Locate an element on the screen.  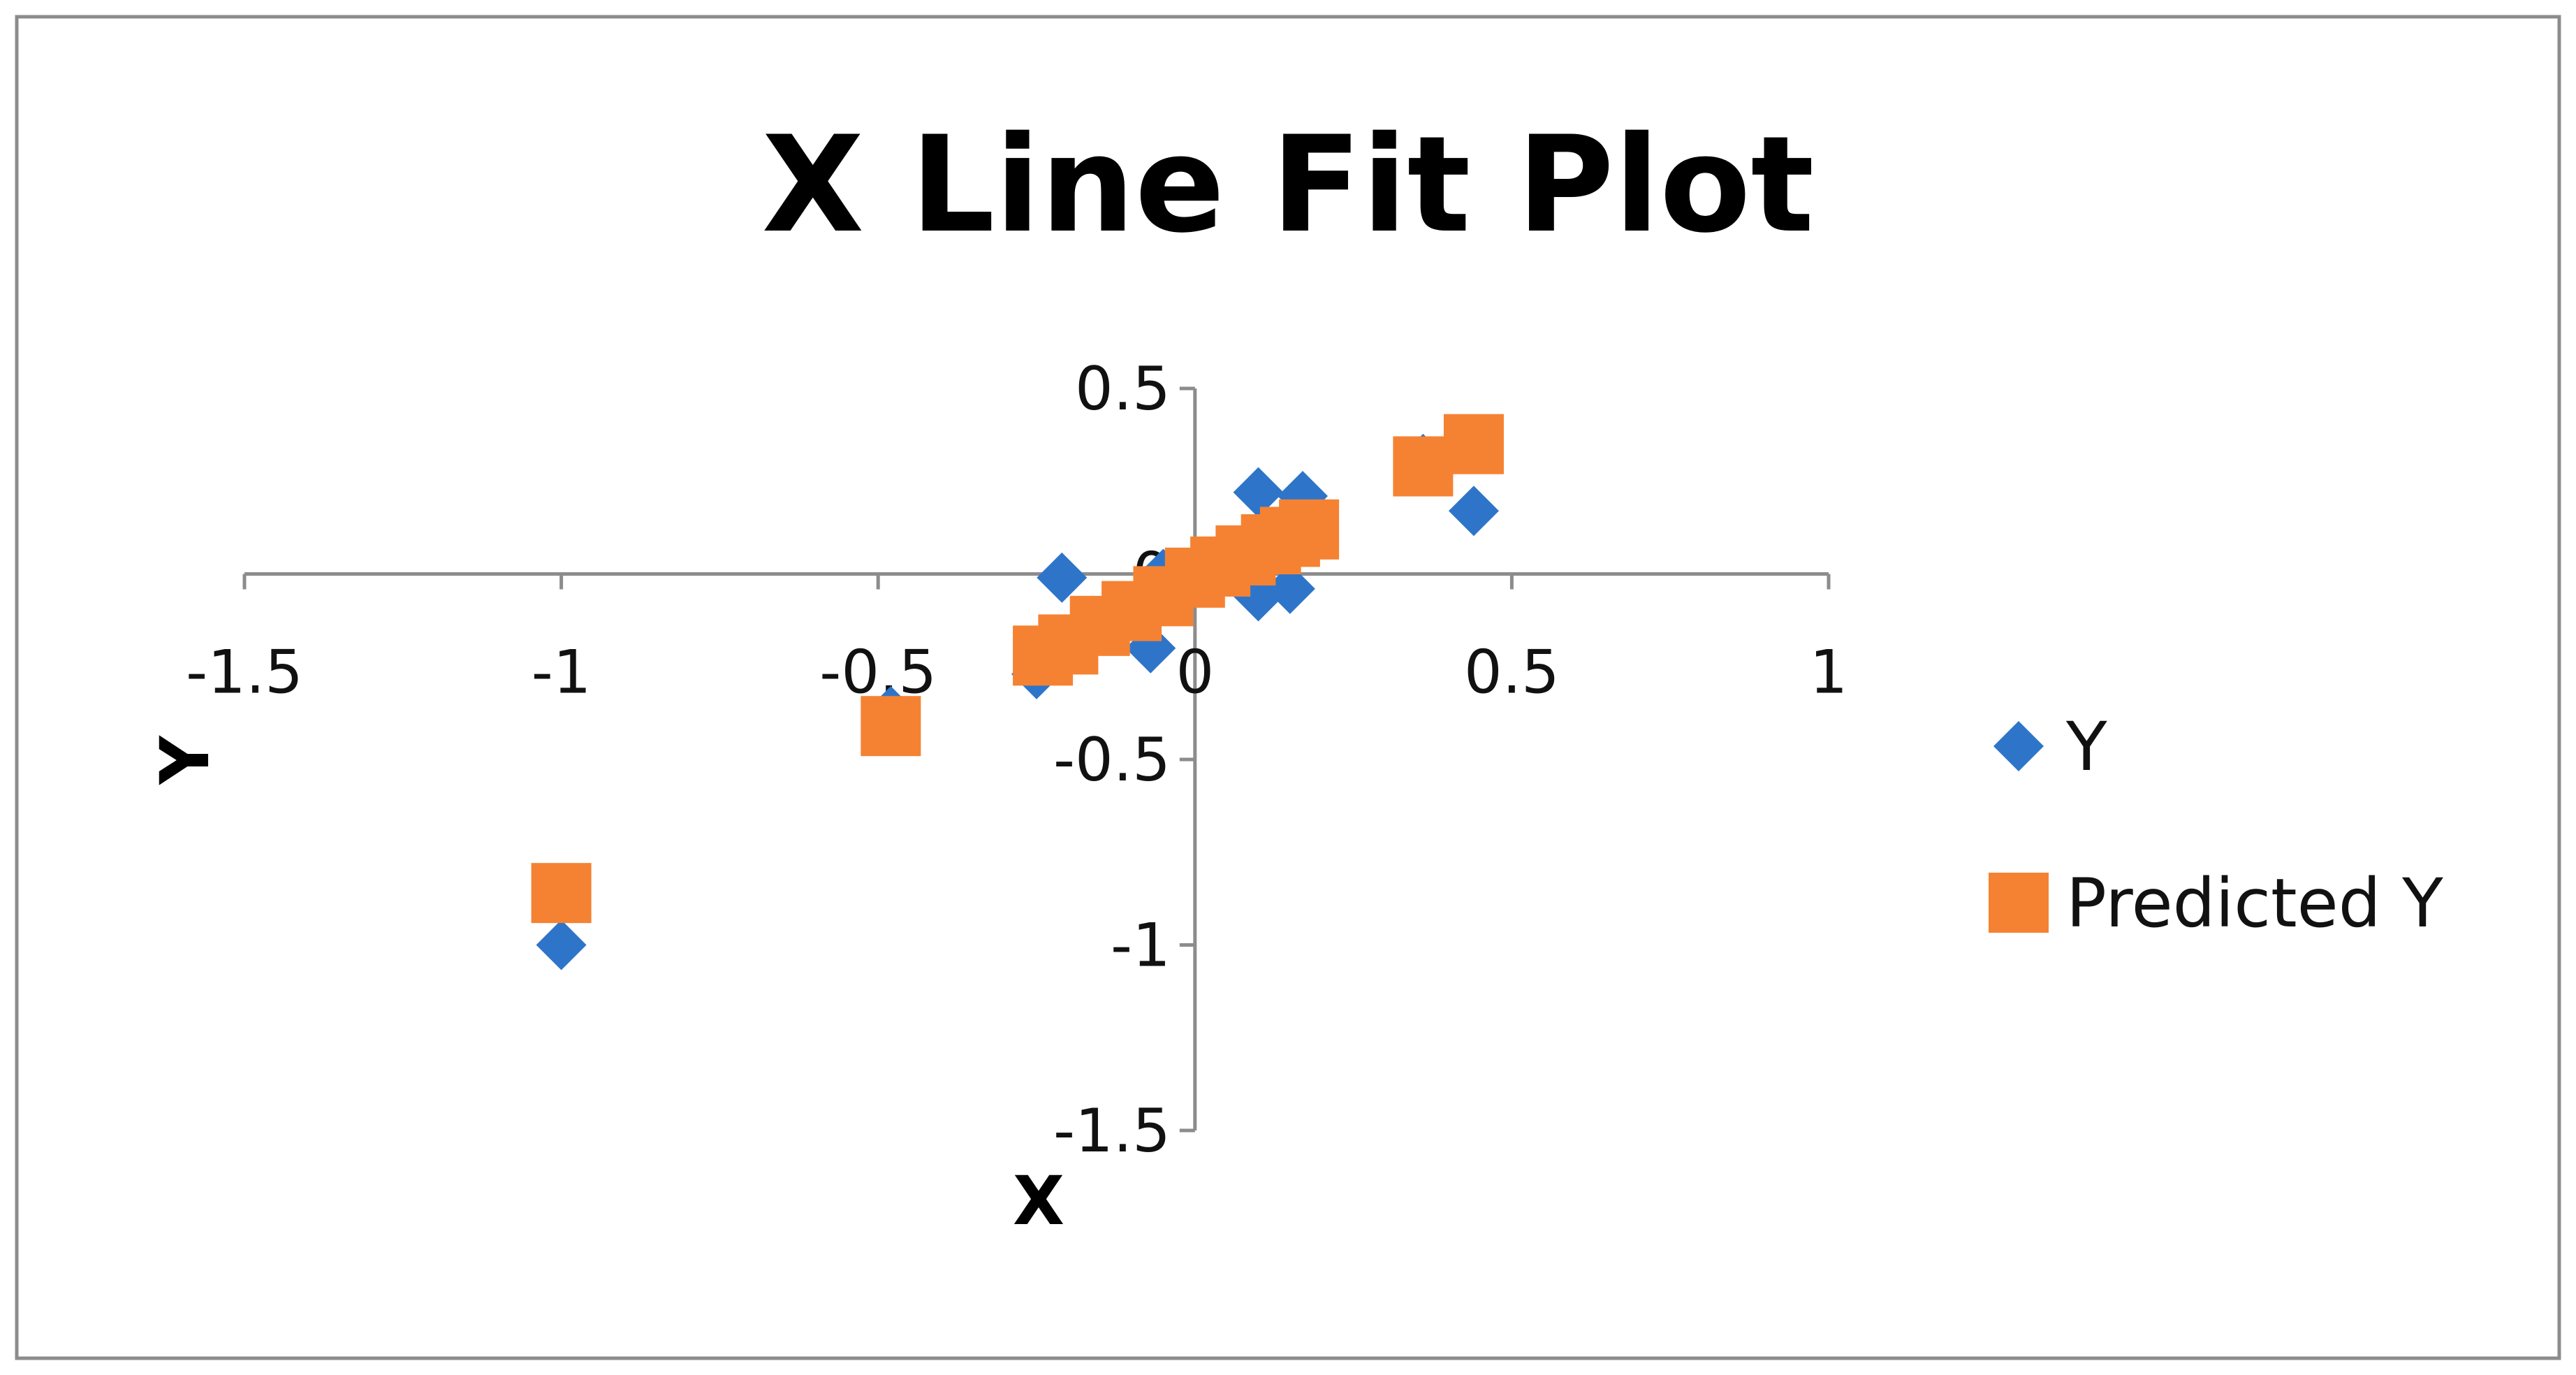
y-tick-label: 0.5 is located at coordinates (1123, 389).